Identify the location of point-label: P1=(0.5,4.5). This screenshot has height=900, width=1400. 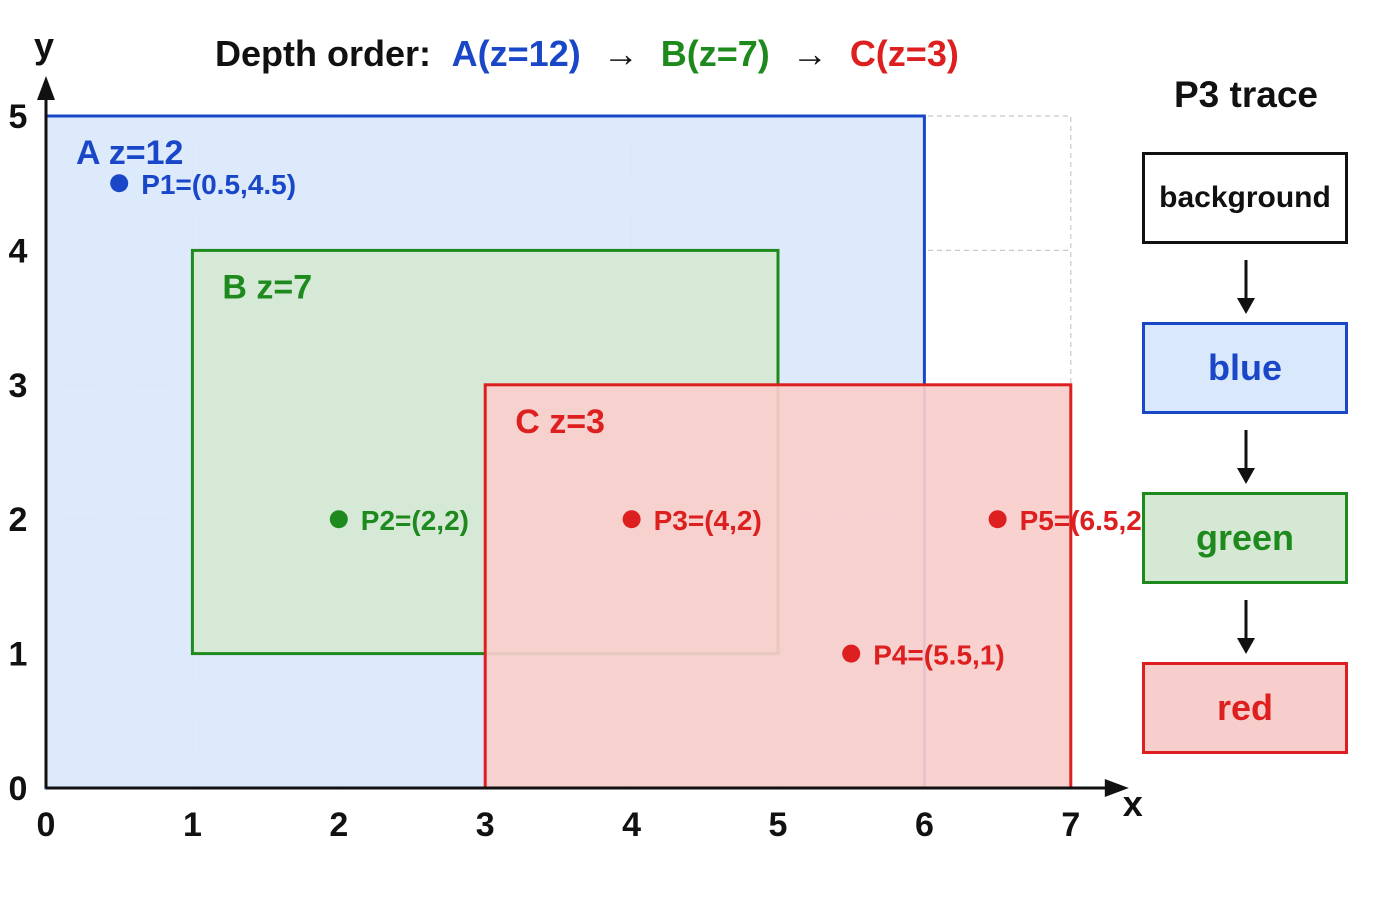
(218, 184).